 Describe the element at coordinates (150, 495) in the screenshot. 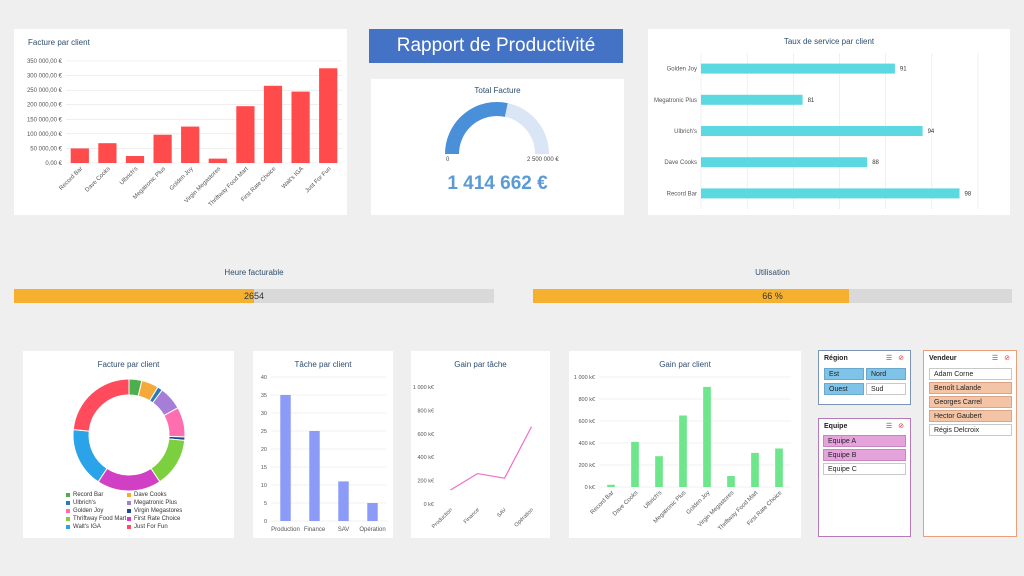

I see `legend-label: Dave Cooks` at that location.